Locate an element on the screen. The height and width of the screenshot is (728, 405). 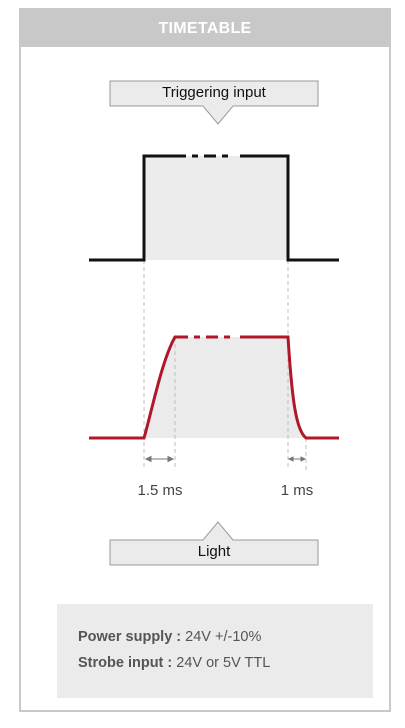
panel-header: TIMETABLE is located at coordinates (205, 28).